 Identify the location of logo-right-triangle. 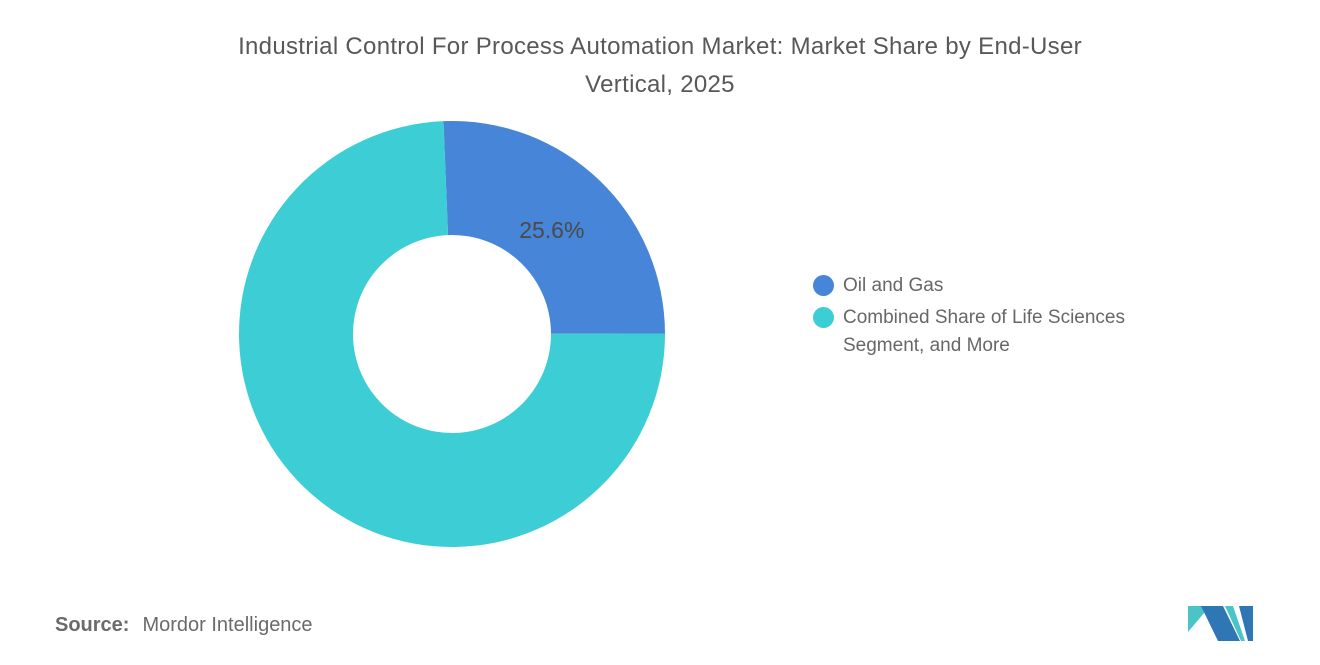
(1246, 623).